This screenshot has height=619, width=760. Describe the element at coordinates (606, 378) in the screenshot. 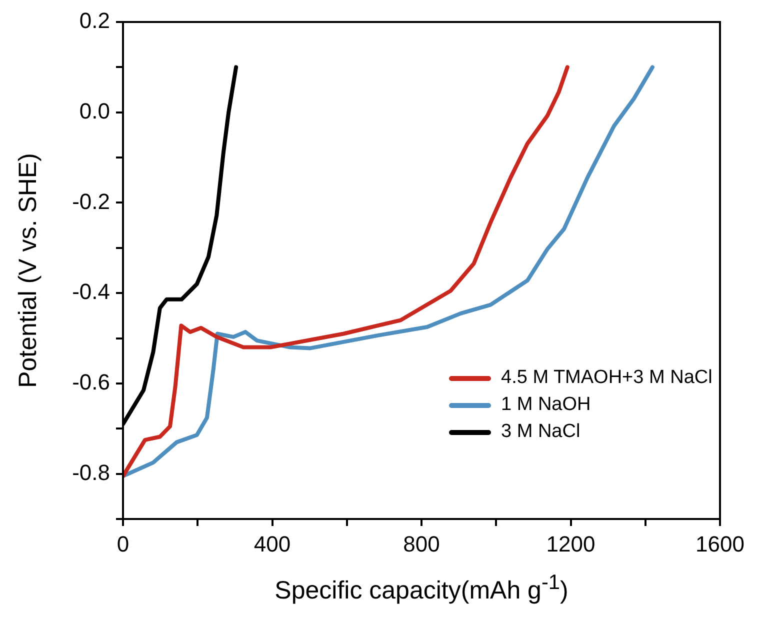

I see `legend-label: 4.5 M TMAOH+3 M NaCl` at that location.